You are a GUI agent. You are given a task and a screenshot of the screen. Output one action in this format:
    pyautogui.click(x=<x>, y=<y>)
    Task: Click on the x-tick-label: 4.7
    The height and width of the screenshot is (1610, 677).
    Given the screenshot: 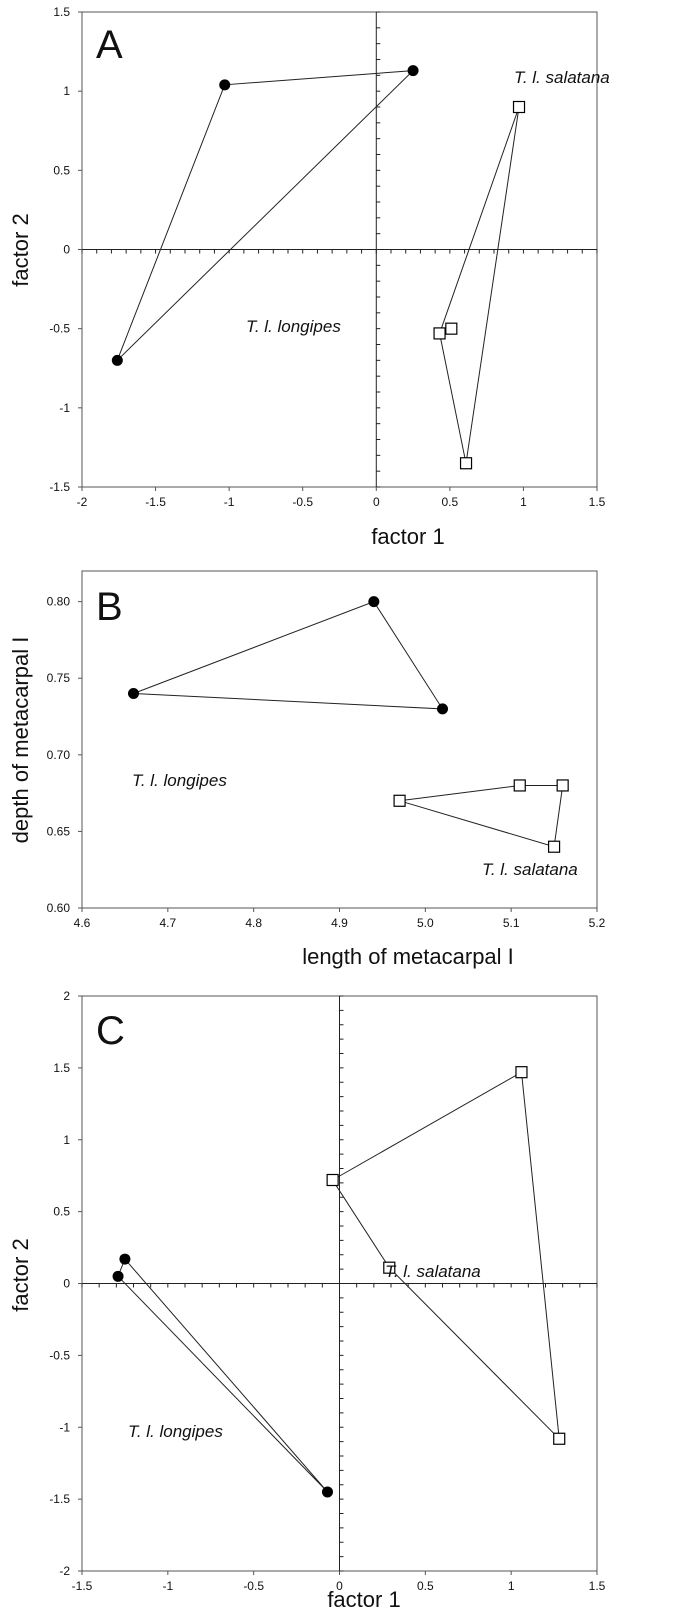 What is the action you would take?
    pyautogui.click(x=167, y=923)
    